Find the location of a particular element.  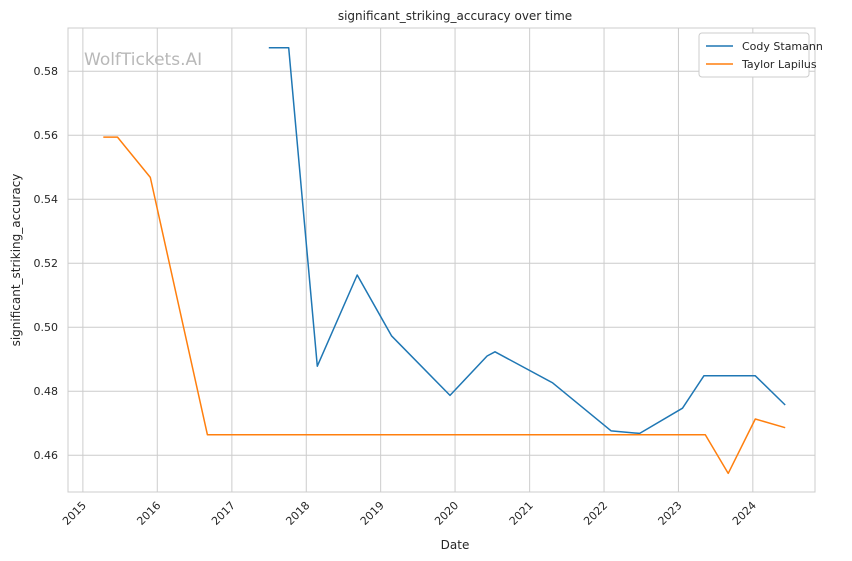

legend-label-0: Cody Stamann is located at coordinates (782, 46).